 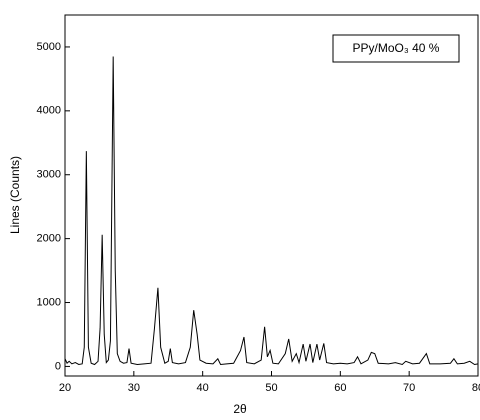 I want to click on legend-label: PPy/MoO₃ 40 %, so click(x=396, y=48).